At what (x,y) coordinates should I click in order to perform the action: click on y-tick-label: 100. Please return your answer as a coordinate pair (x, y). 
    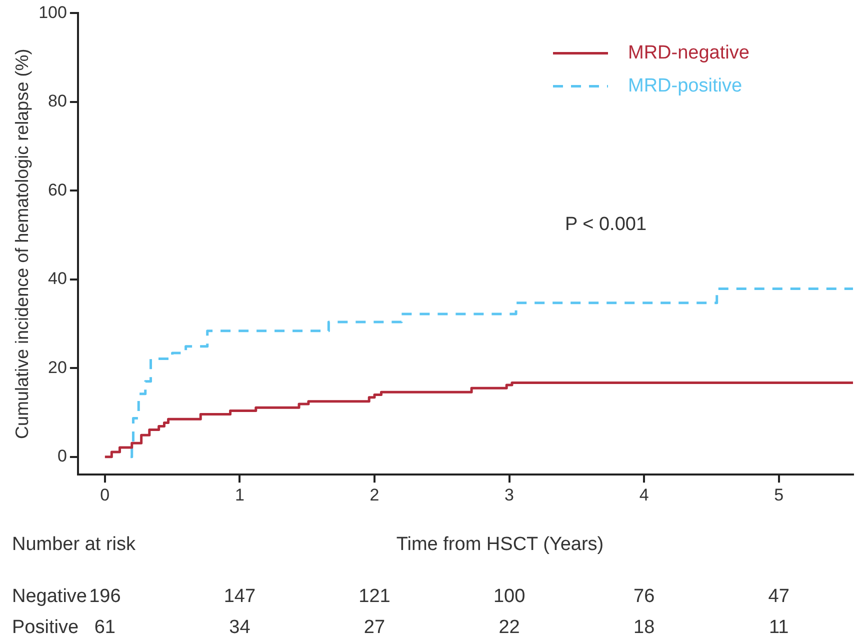
    Looking at the image, I should click on (52, 12).